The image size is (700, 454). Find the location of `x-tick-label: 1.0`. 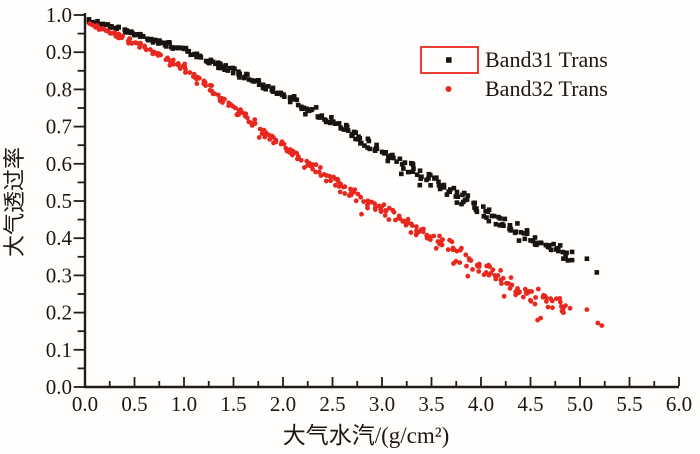

x-tick-label: 1.0 is located at coordinates (184, 404).